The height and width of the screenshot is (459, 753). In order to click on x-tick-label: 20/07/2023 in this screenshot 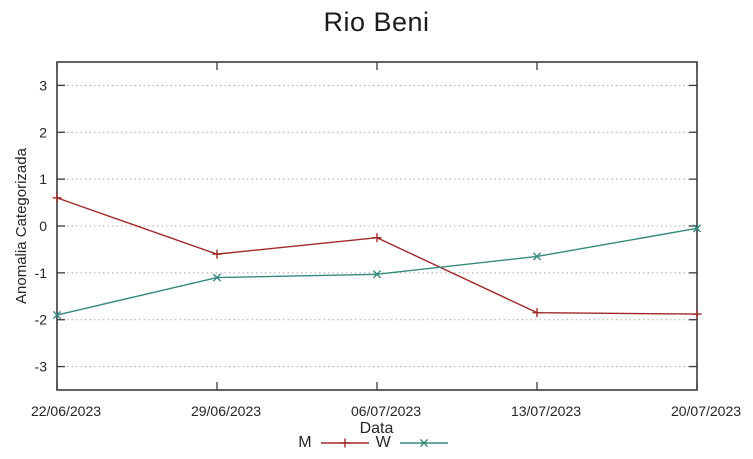, I will do `click(706, 411)`.